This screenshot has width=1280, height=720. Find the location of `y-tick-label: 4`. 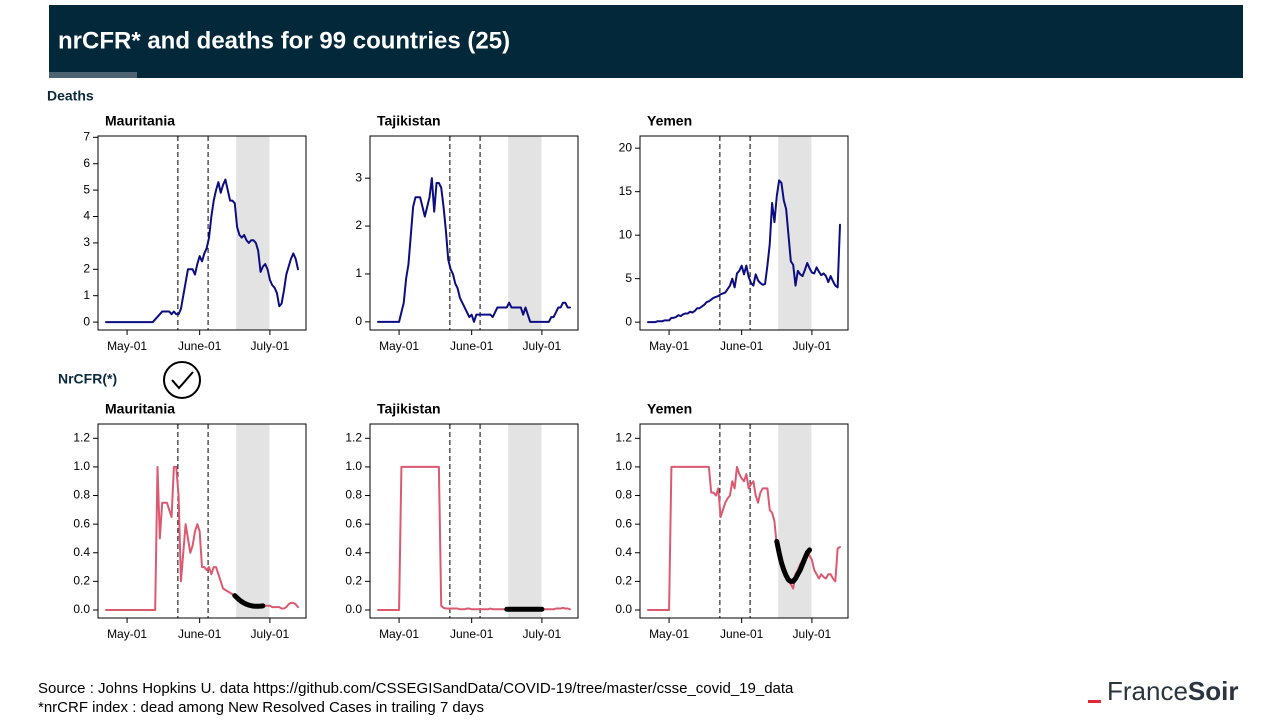

y-tick-label: 4 is located at coordinates (86, 216).